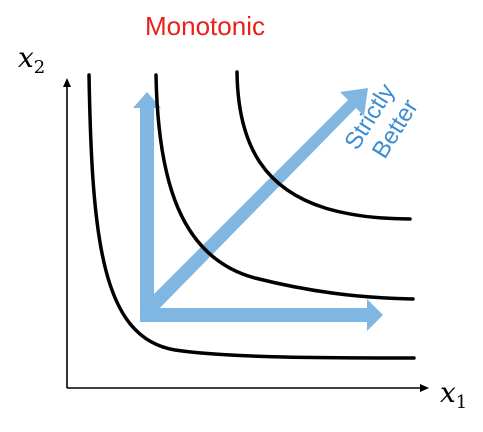 The image size is (483, 432). What do you see at coordinates (26, 57) in the screenshot?
I see `y-axis-label-var: x` at bounding box center [26, 57].